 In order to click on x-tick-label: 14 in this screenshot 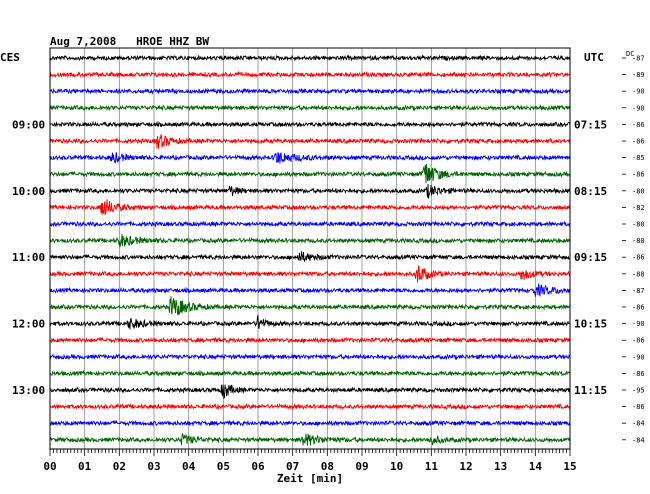, I will do `click(536, 466)`.